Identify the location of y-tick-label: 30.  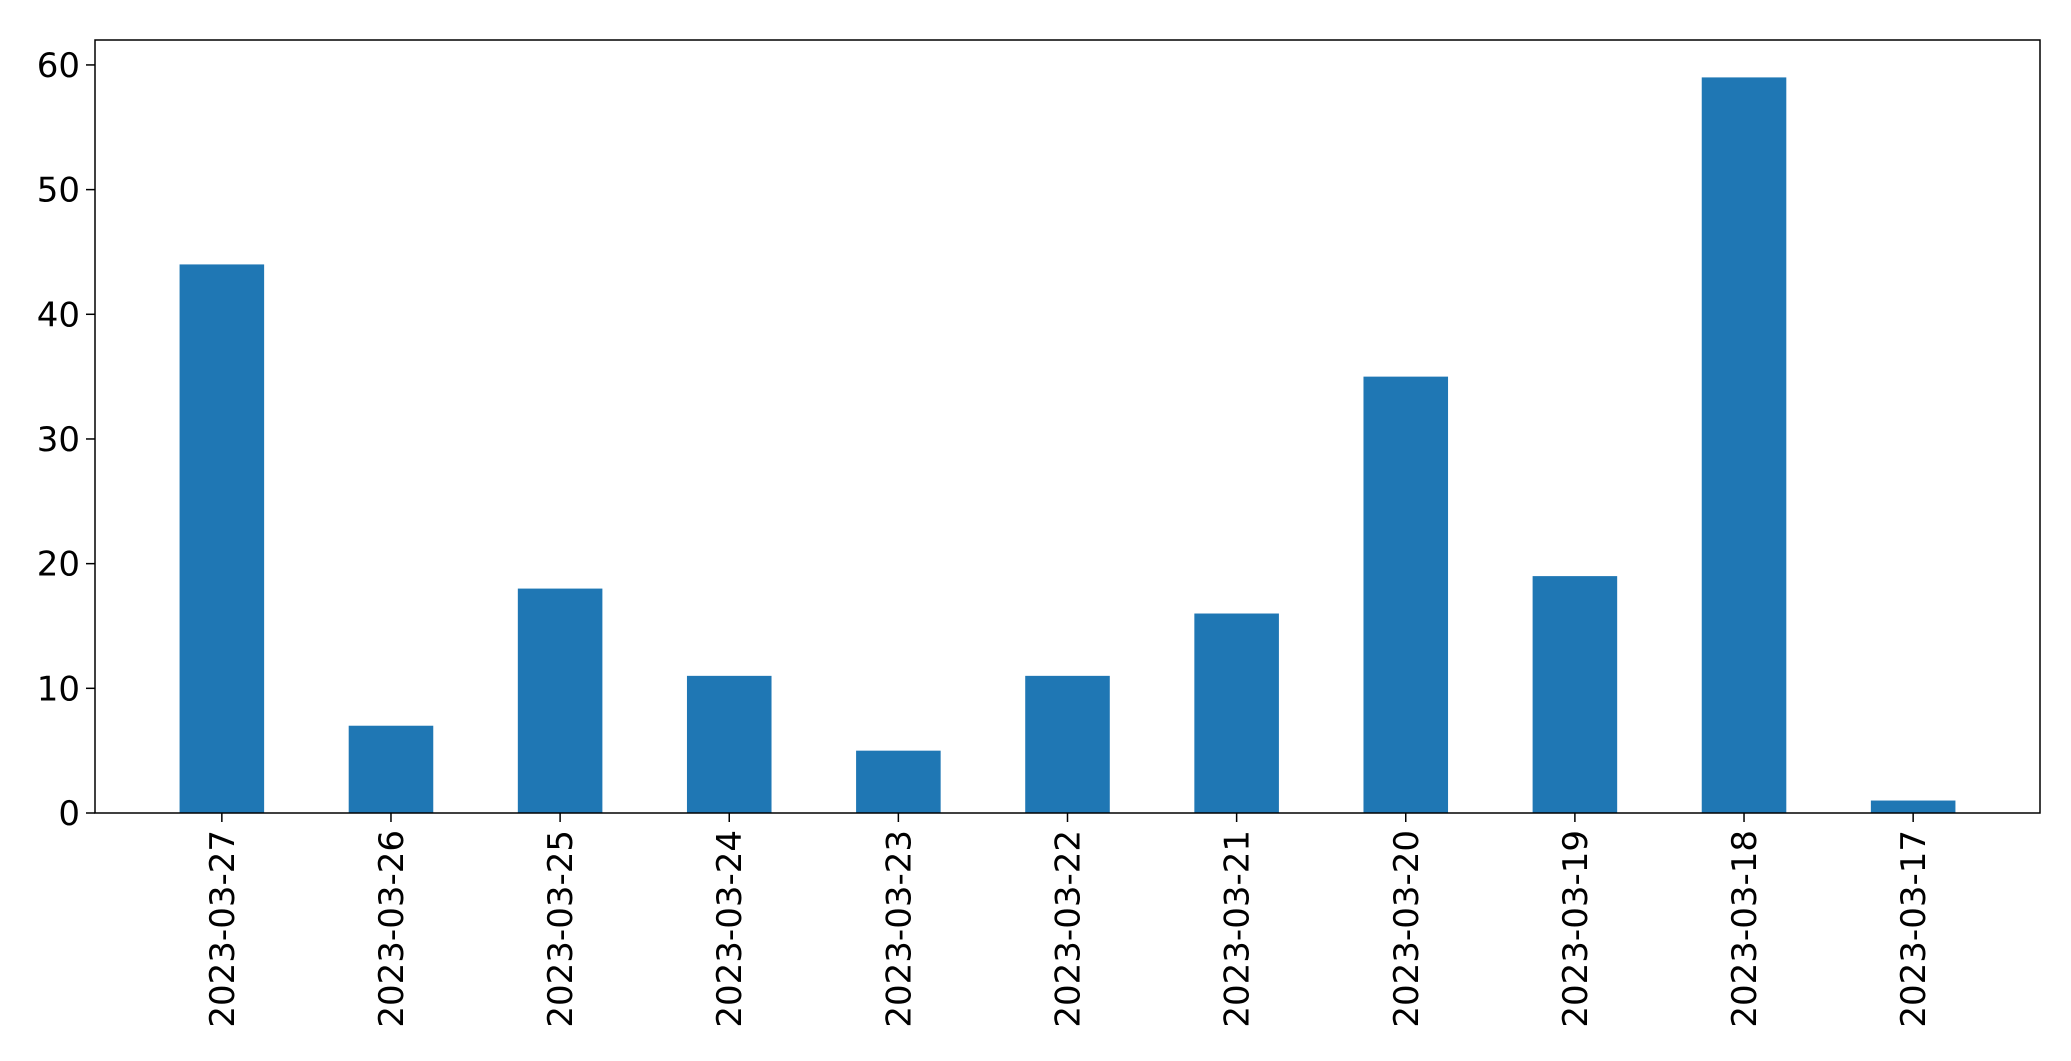
(58, 440).